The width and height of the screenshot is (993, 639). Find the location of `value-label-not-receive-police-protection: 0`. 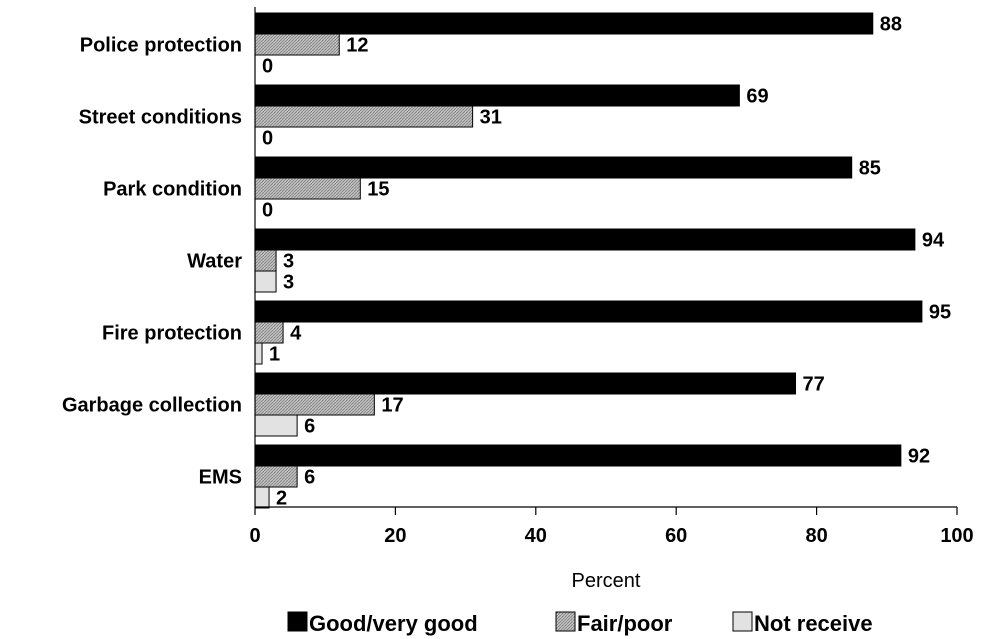

value-label-not-receive-police-protection: 0 is located at coordinates (267, 67).